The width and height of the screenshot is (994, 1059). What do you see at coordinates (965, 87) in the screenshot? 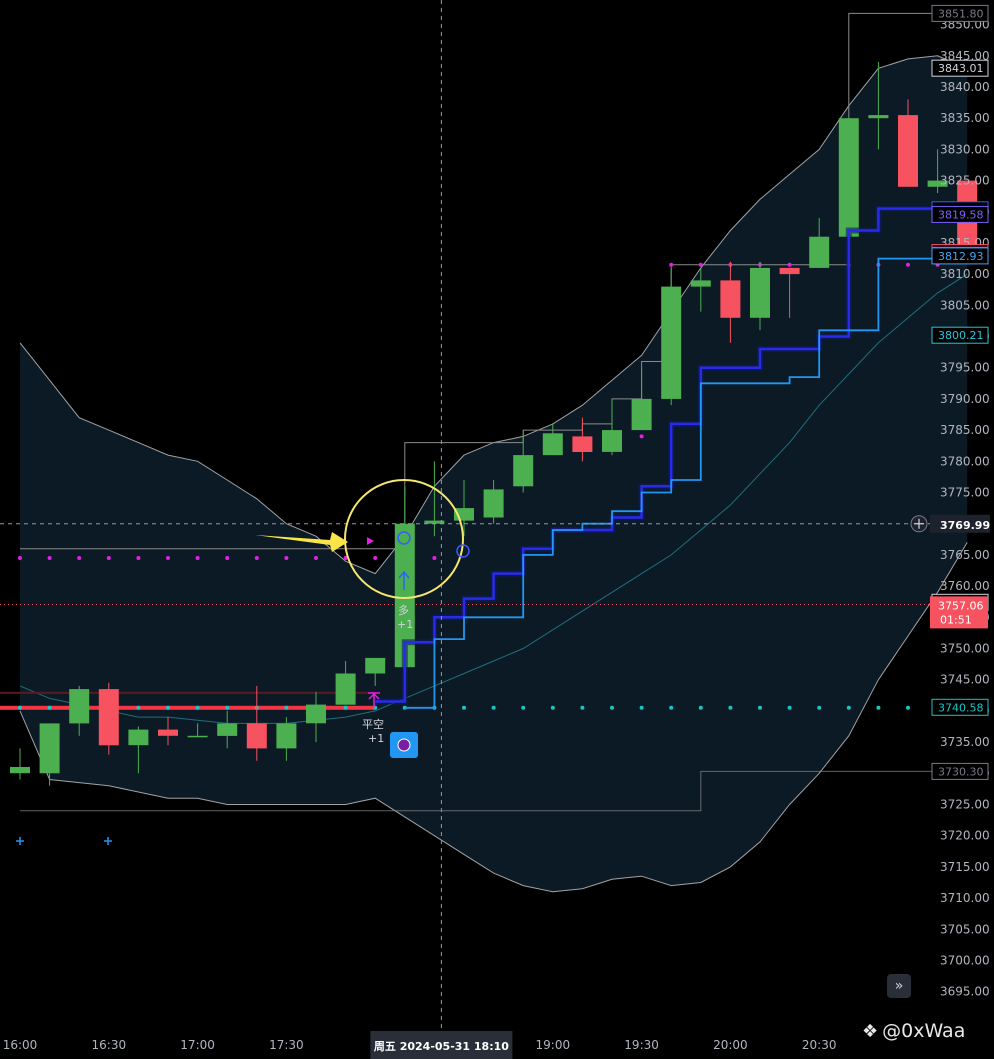
I see `y-tick-label: 3840.00` at bounding box center [965, 87].